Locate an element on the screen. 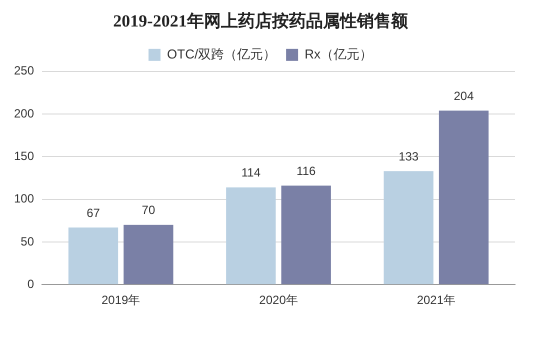 The height and width of the screenshot is (337, 535). y-tick-label: 50 is located at coordinates (27, 241).